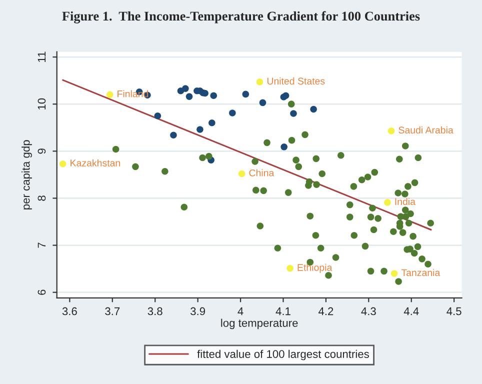 This screenshot has width=482, height=384. I want to click on y-axis-title: per capita gdp, so click(27, 175).